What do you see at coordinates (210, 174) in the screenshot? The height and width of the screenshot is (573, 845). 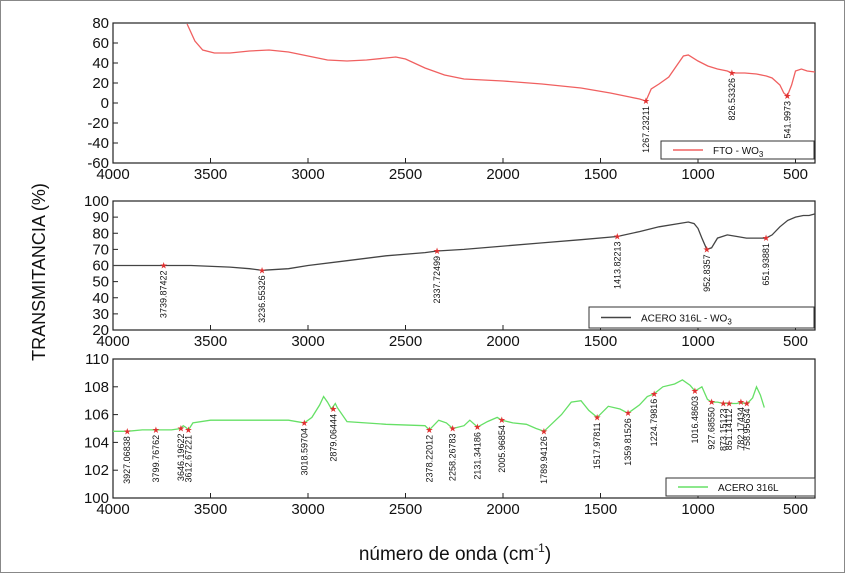 I see `panel-0-x-tick-label: 3500` at bounding box center [210, 174].